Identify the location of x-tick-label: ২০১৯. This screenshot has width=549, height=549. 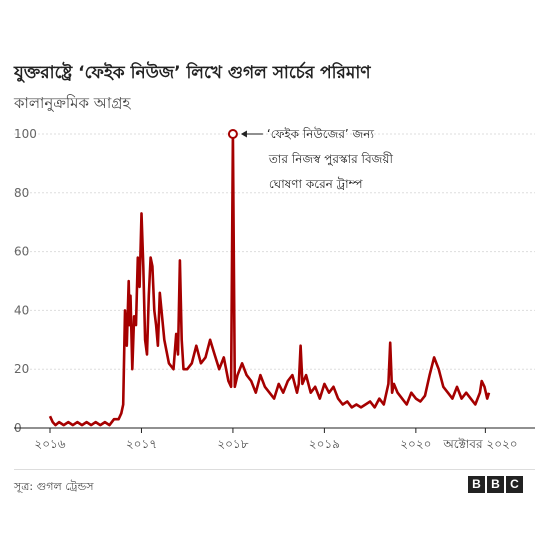
(324, 444).